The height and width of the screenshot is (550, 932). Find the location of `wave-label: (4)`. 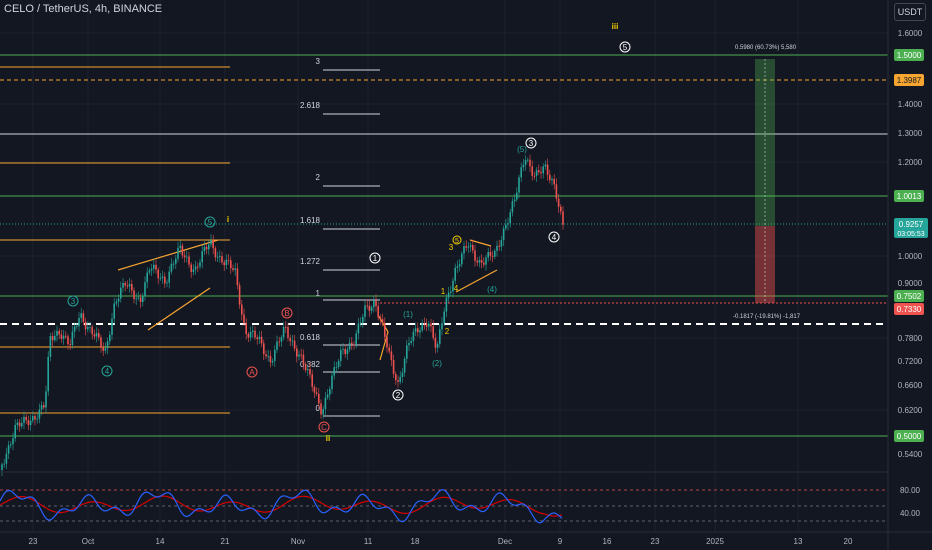

wave-label: (4) is located at coordinates (492, 289).